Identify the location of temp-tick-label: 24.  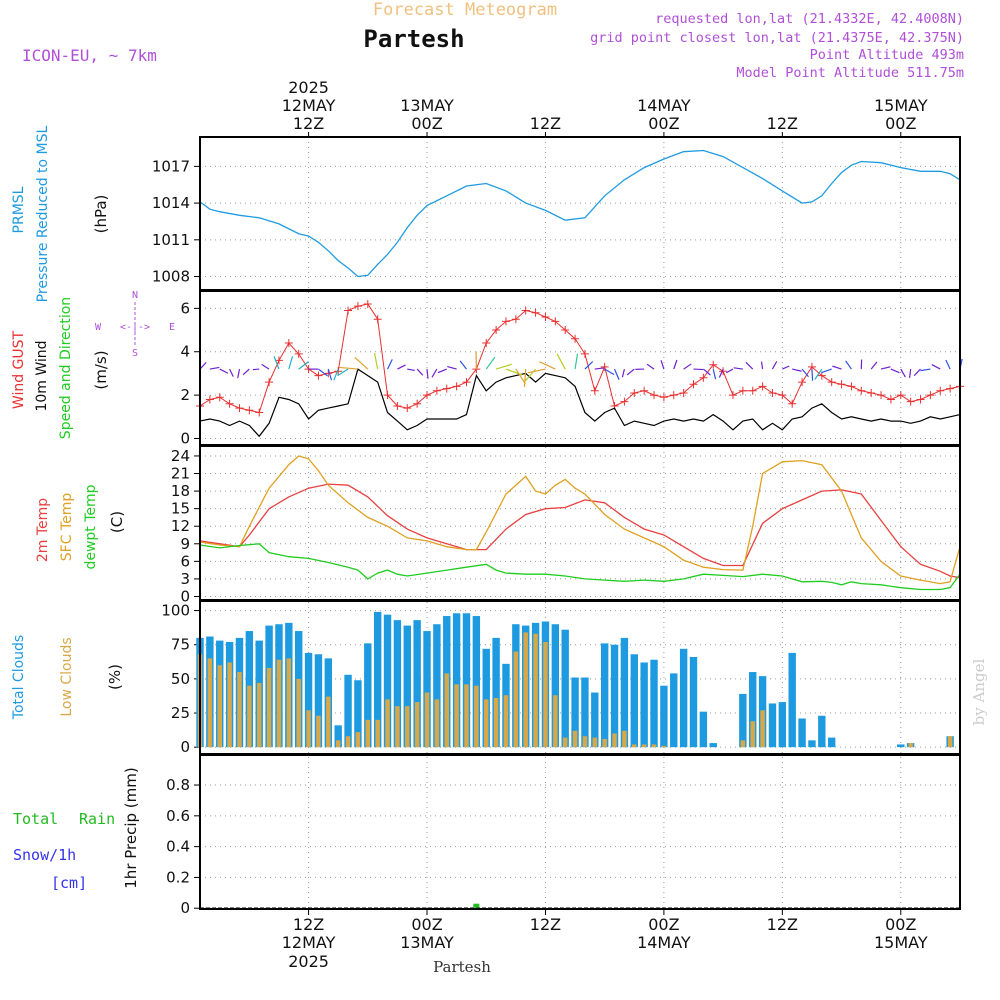
(180, 456).